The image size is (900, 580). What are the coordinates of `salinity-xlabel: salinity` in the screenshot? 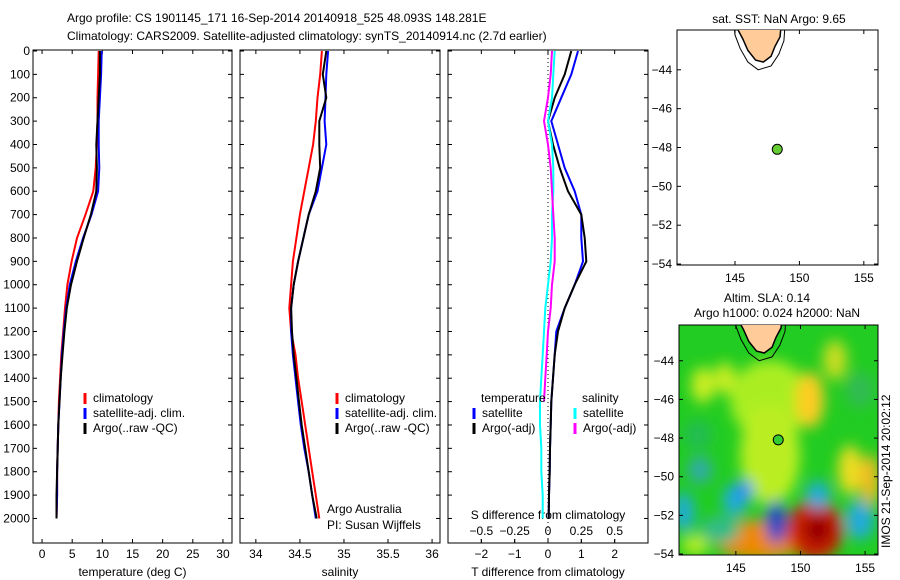 It's located at (340, 572).